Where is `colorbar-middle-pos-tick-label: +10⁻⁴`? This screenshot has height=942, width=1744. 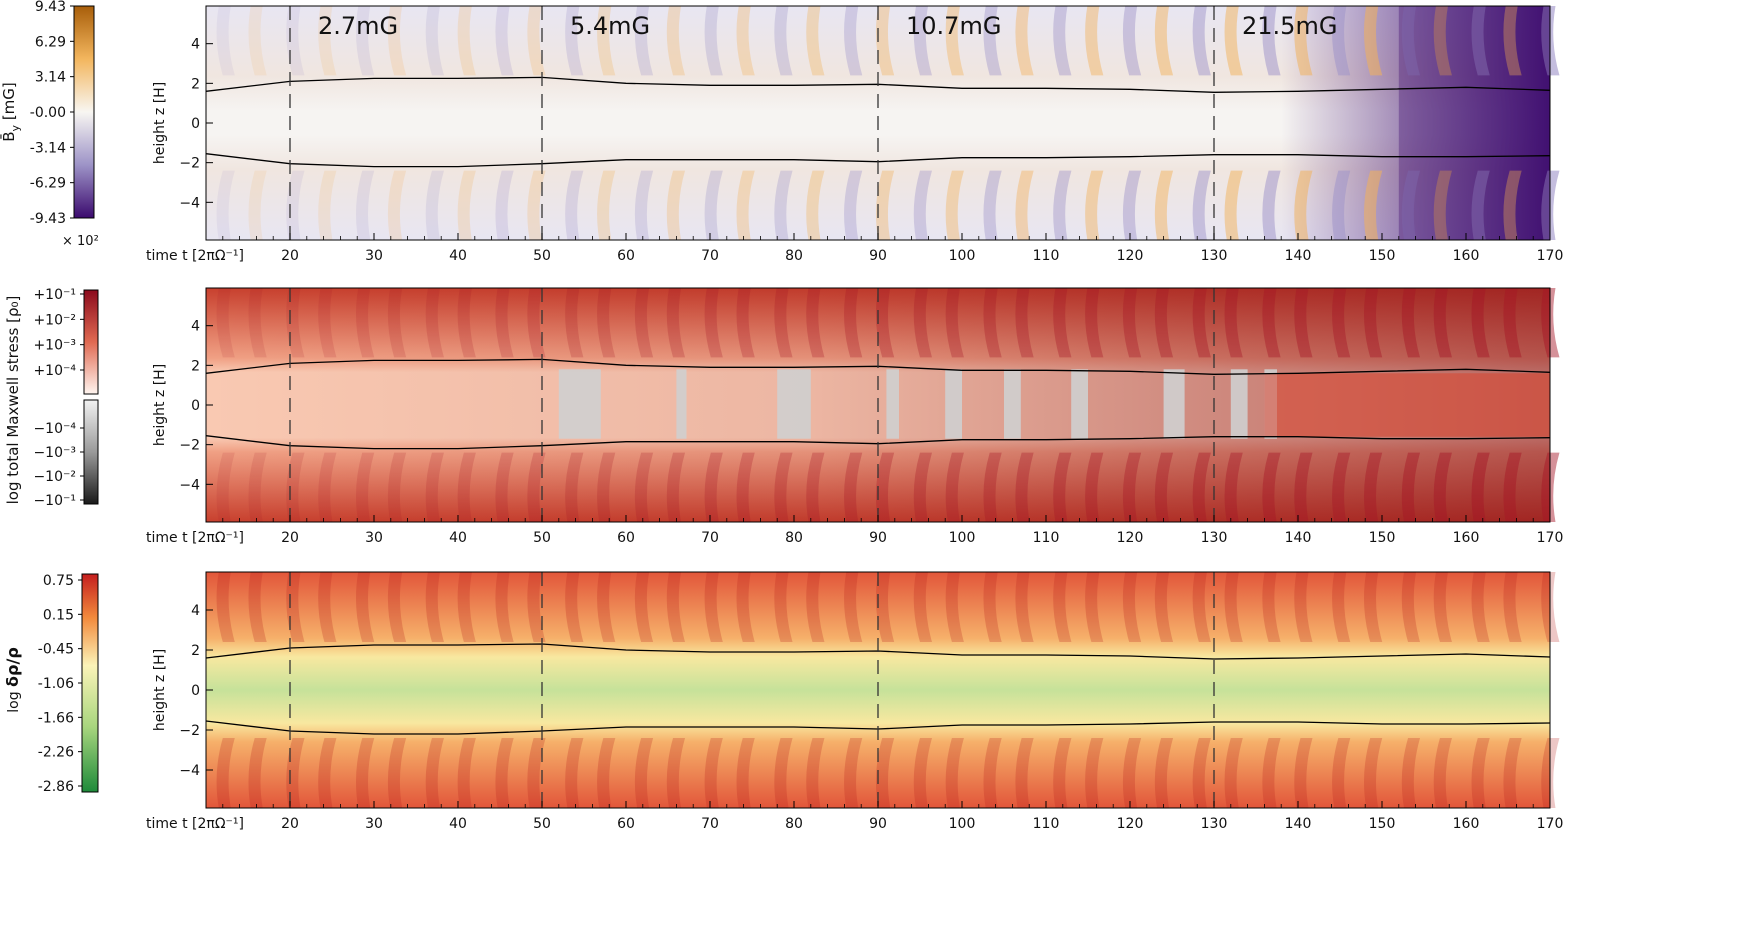
colorbar-middle-pos-tick-label: +10⁻⁴ is located at coordinates (54, 371).